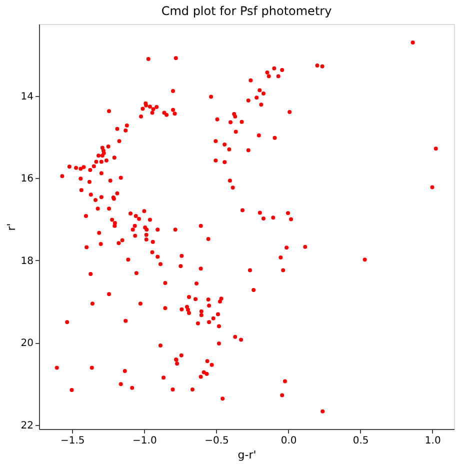 This screenshot has height=464, width=474. I want to click on y-tick-label: 20, so click(27, 344).